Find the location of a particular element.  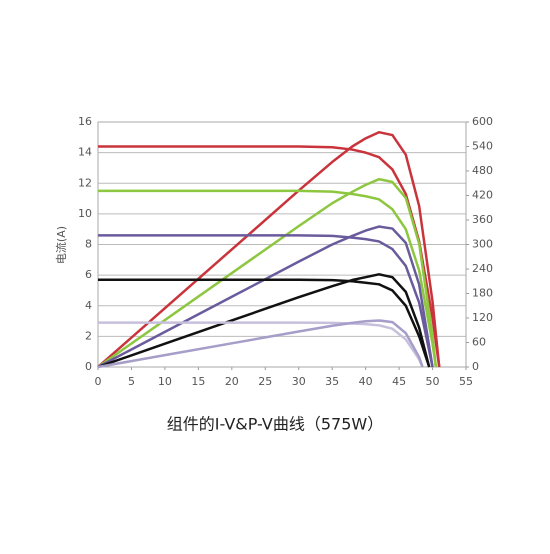

x-tick-label: 15 is located at coordinates (198, 381).